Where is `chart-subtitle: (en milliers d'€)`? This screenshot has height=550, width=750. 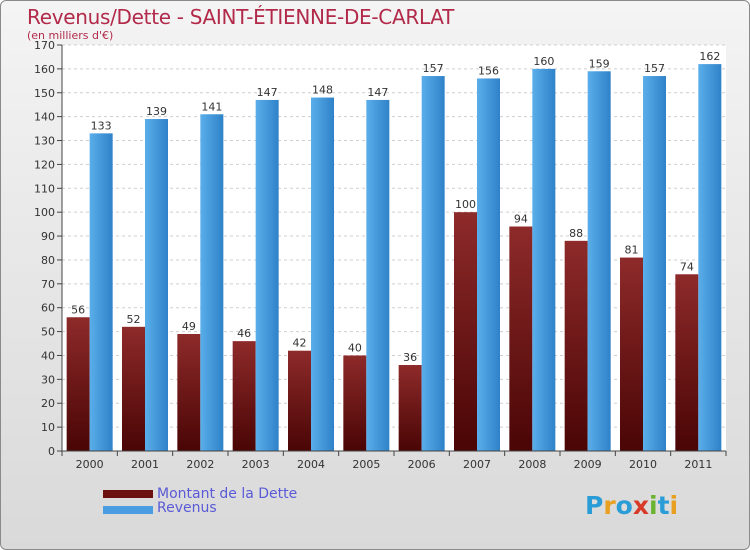
chart-subtitle: (en milliers d'€) is located at coordinates (70, 35).